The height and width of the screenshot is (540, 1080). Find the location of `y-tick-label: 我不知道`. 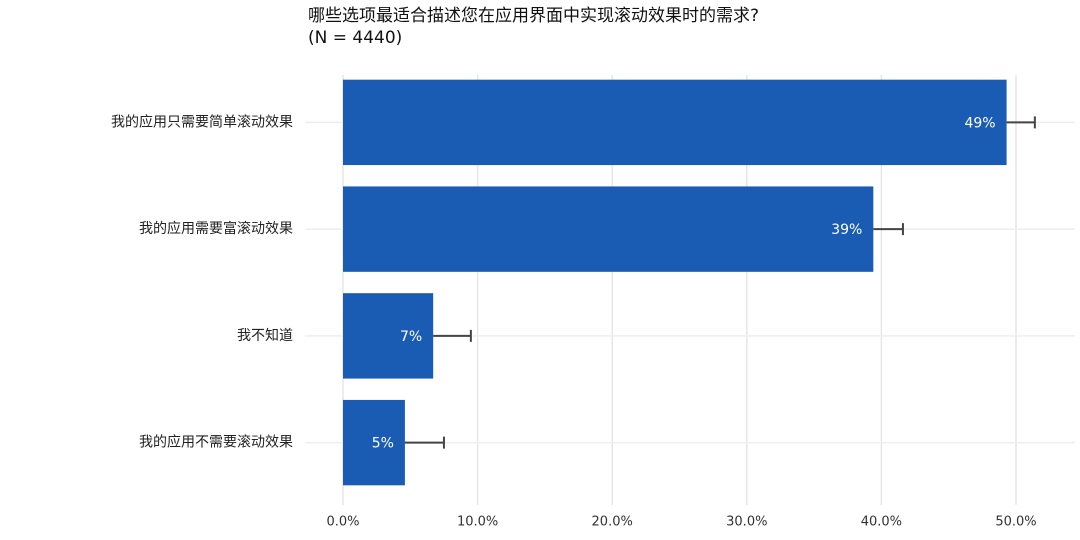

y-tick-label: 我不知道 is located at coordinates (265, 335).